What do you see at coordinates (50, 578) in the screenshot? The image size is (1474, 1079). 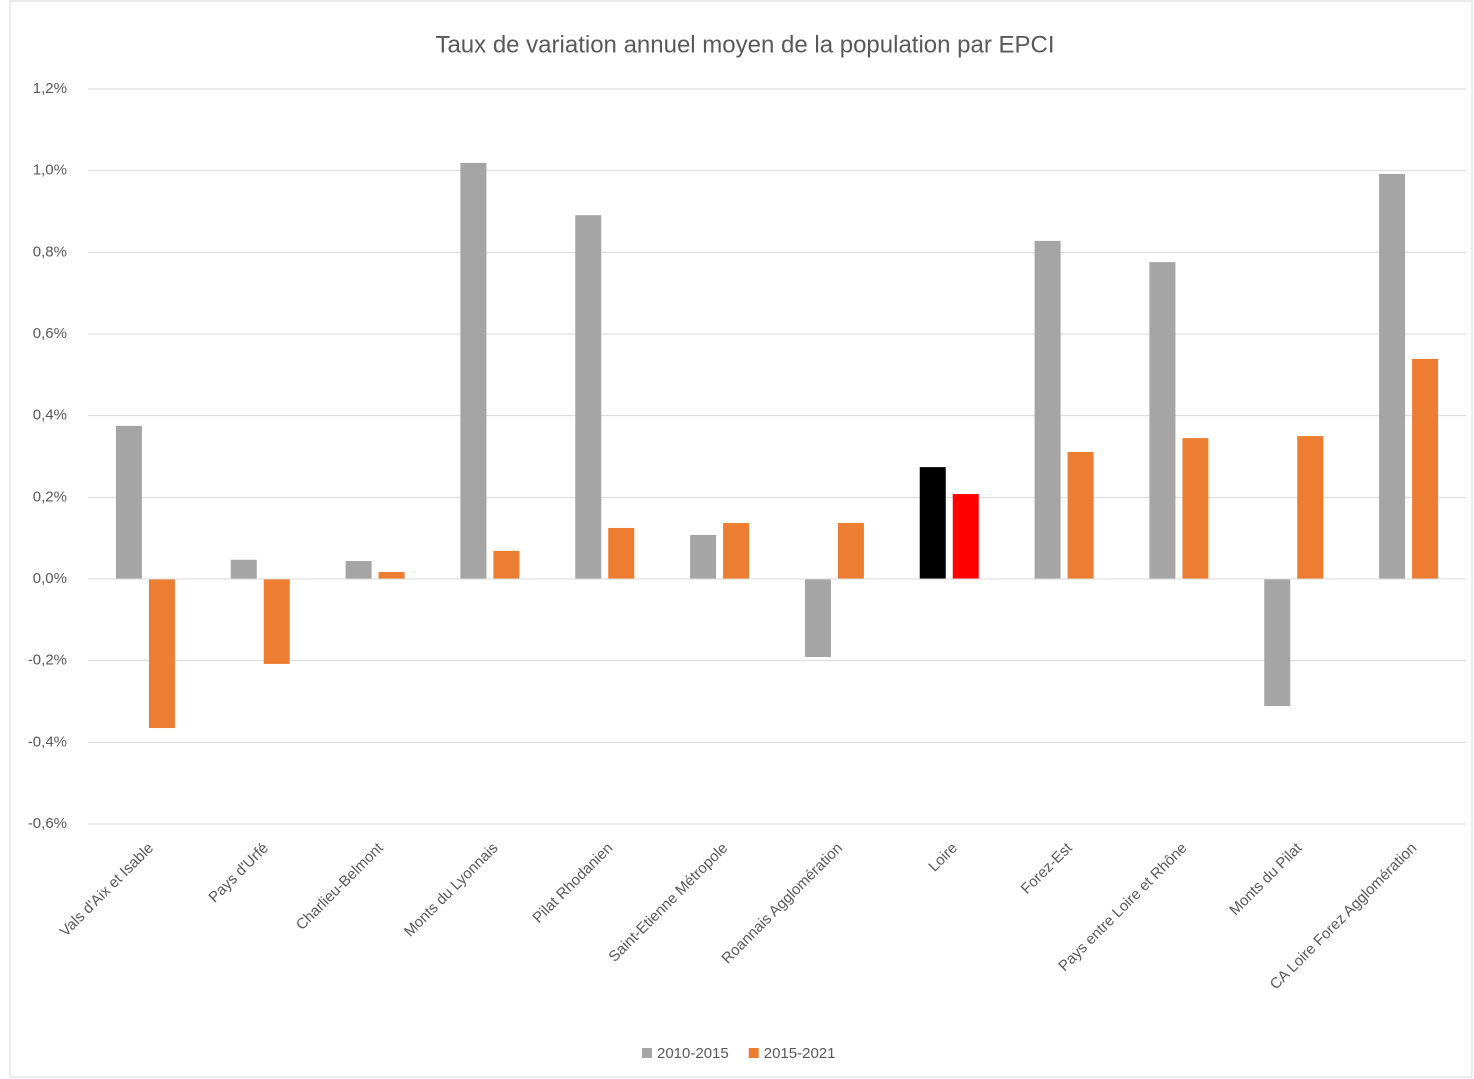 I see `y-tick-label: 0,0%` at bounding box center [50, 578].